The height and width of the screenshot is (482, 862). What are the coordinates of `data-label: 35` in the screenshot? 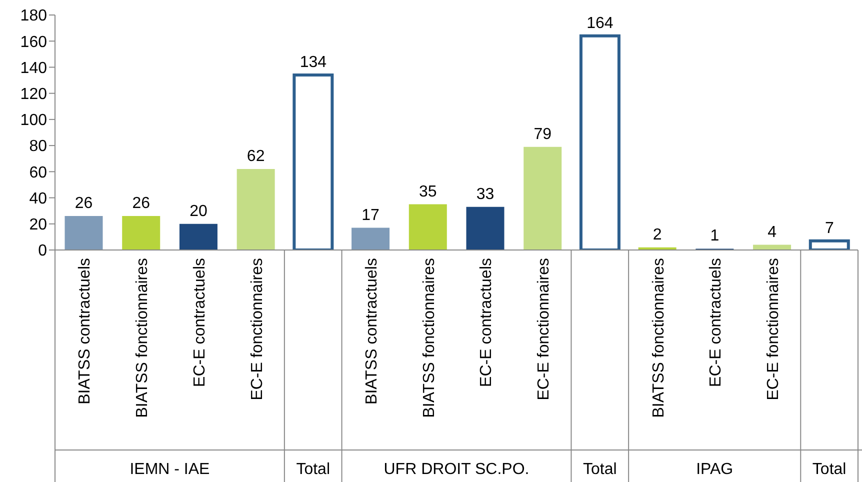 It's located at (427, 191).